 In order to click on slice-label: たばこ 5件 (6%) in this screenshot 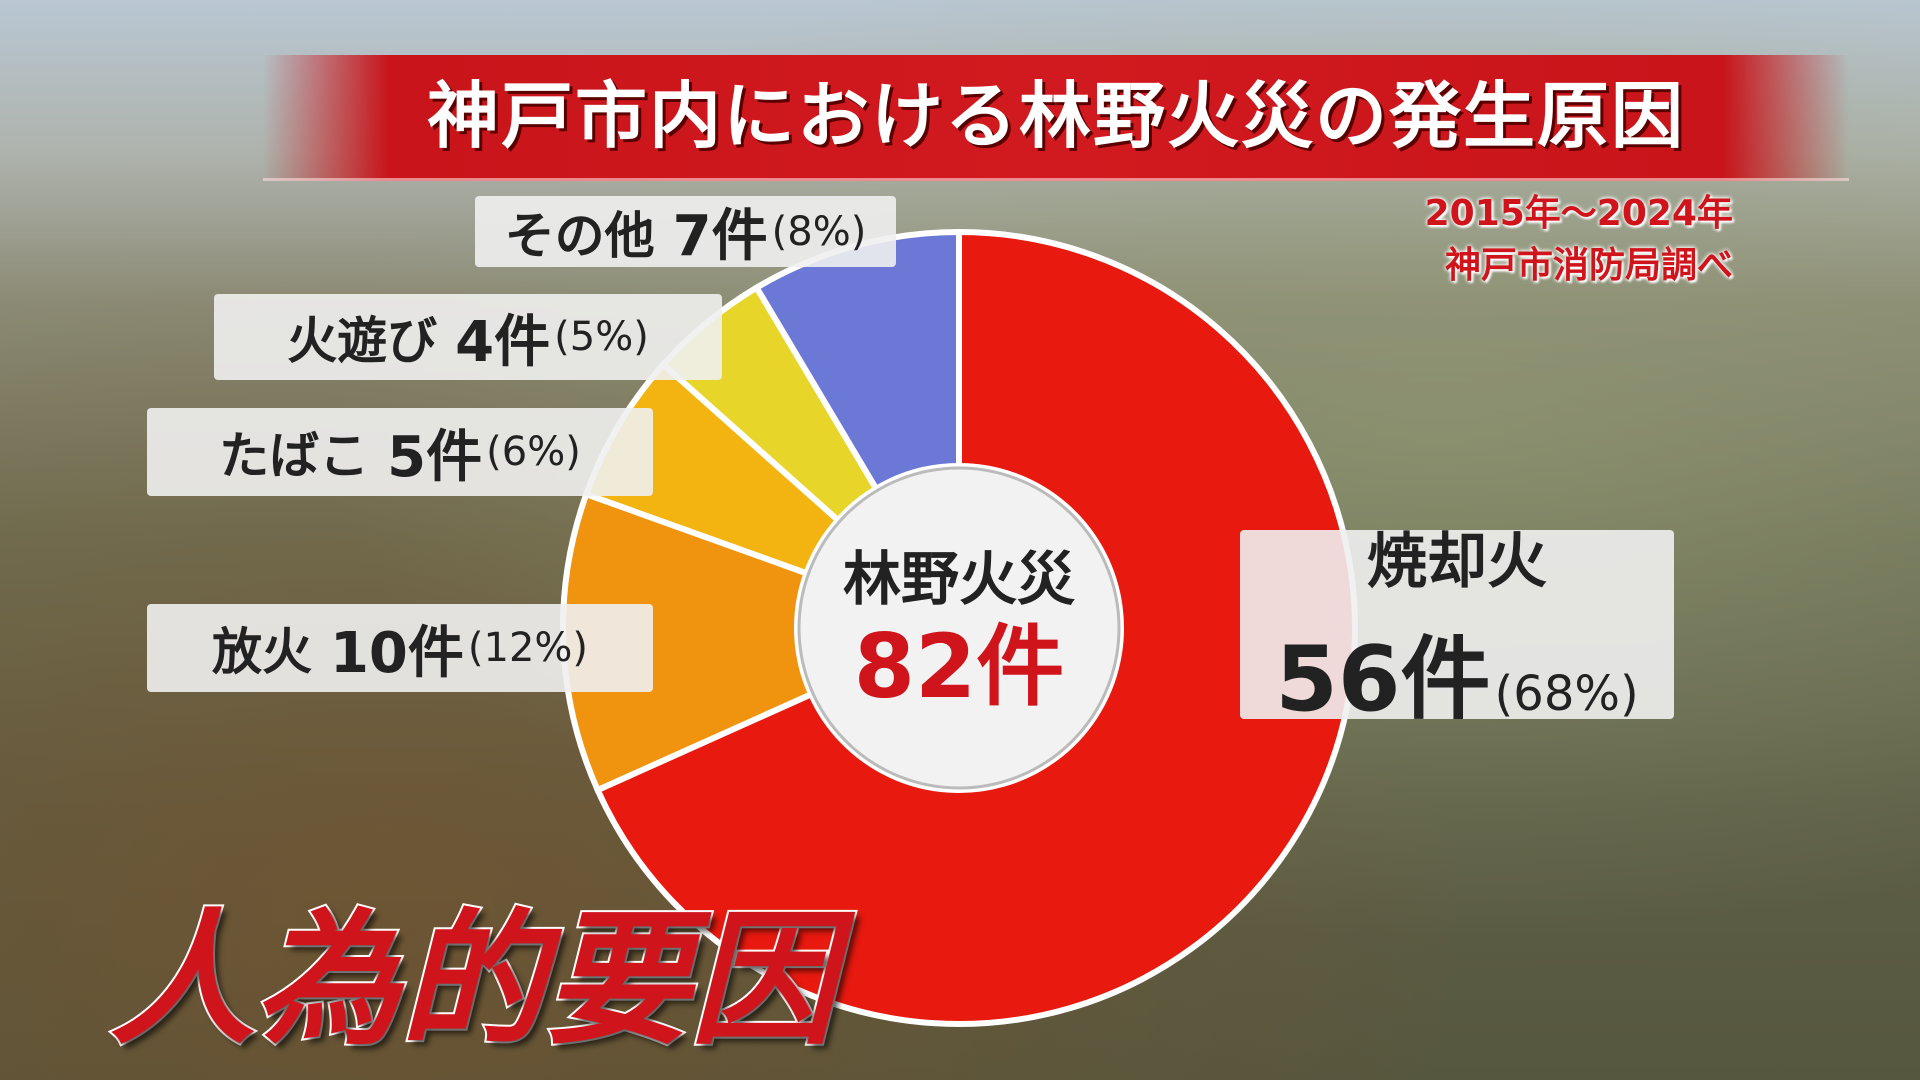, I will do `click(400, 452)`.